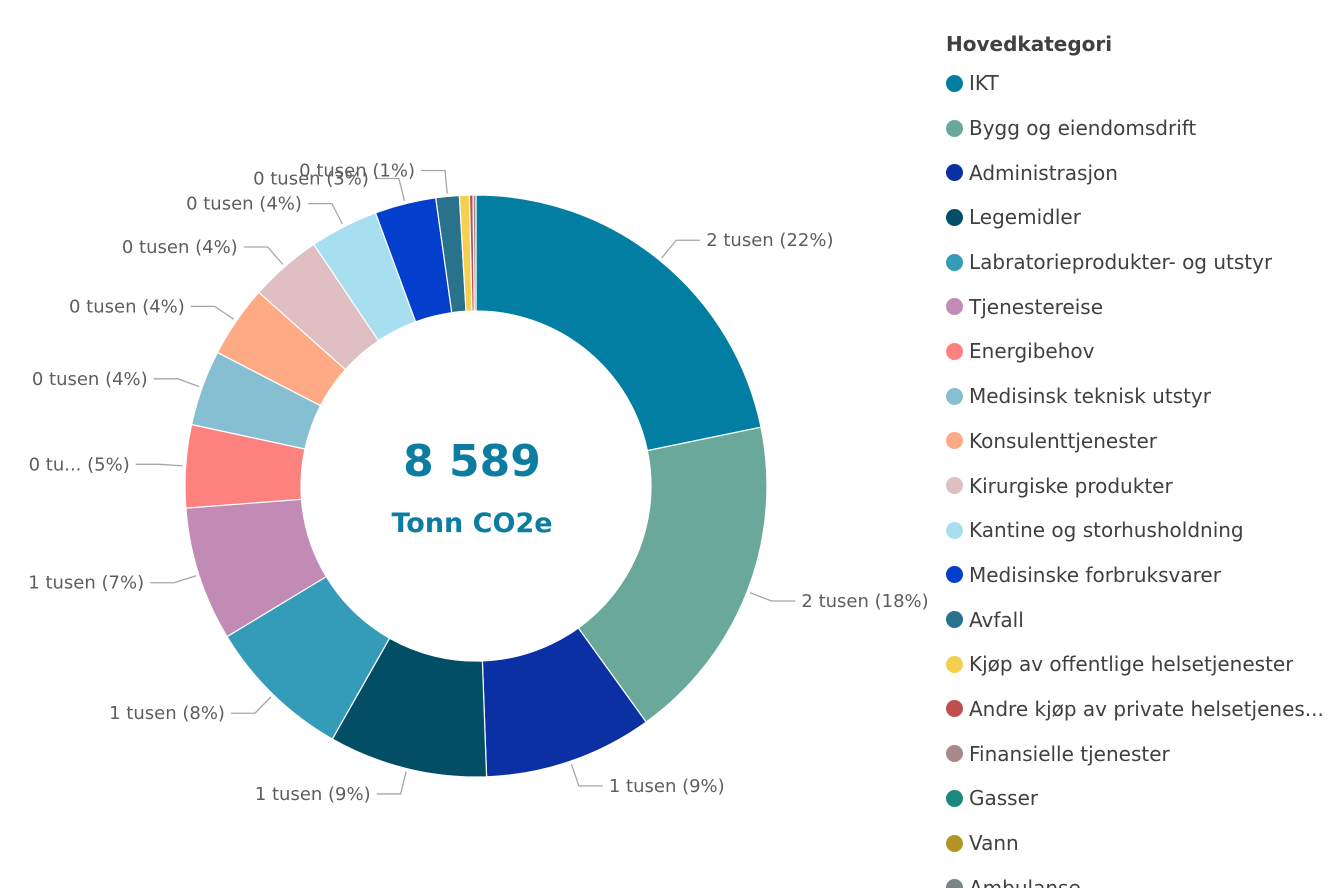 The width and height of the screenshot is (1332, 888). Describe the element at coordinates (1139, 879) in the screenshot. I see `legend-item-ambulanse: Ambulanse` at that location.